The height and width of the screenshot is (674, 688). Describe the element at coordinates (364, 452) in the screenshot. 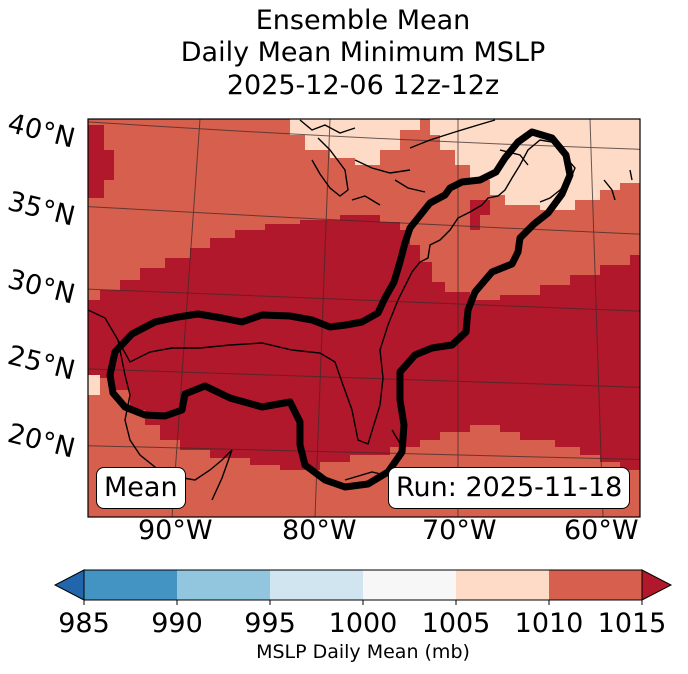

I see `parallel-20n` at that location.